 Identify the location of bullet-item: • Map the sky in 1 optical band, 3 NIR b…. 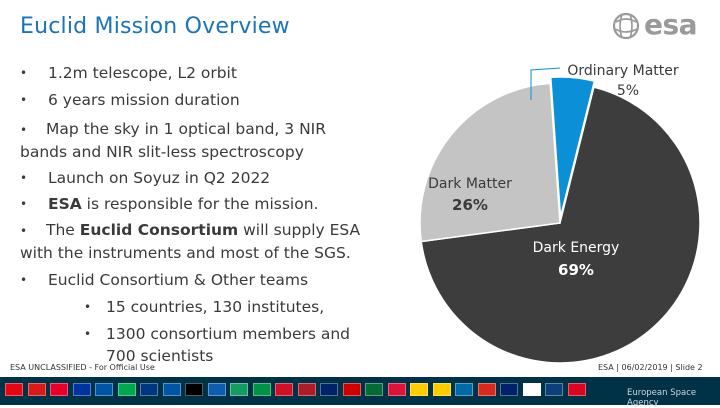
(173, 140).